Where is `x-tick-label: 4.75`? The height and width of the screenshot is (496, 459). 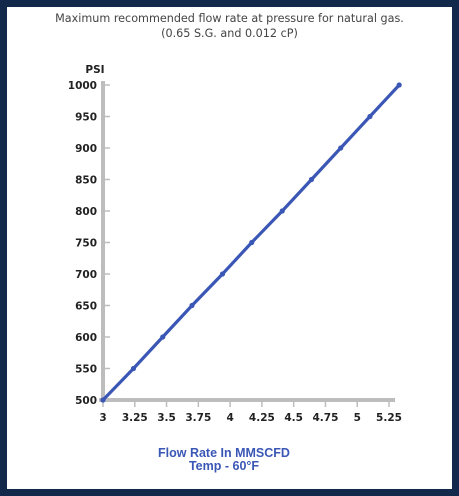 x-tick-label: 4.75 is located at coordinates (325, 418).